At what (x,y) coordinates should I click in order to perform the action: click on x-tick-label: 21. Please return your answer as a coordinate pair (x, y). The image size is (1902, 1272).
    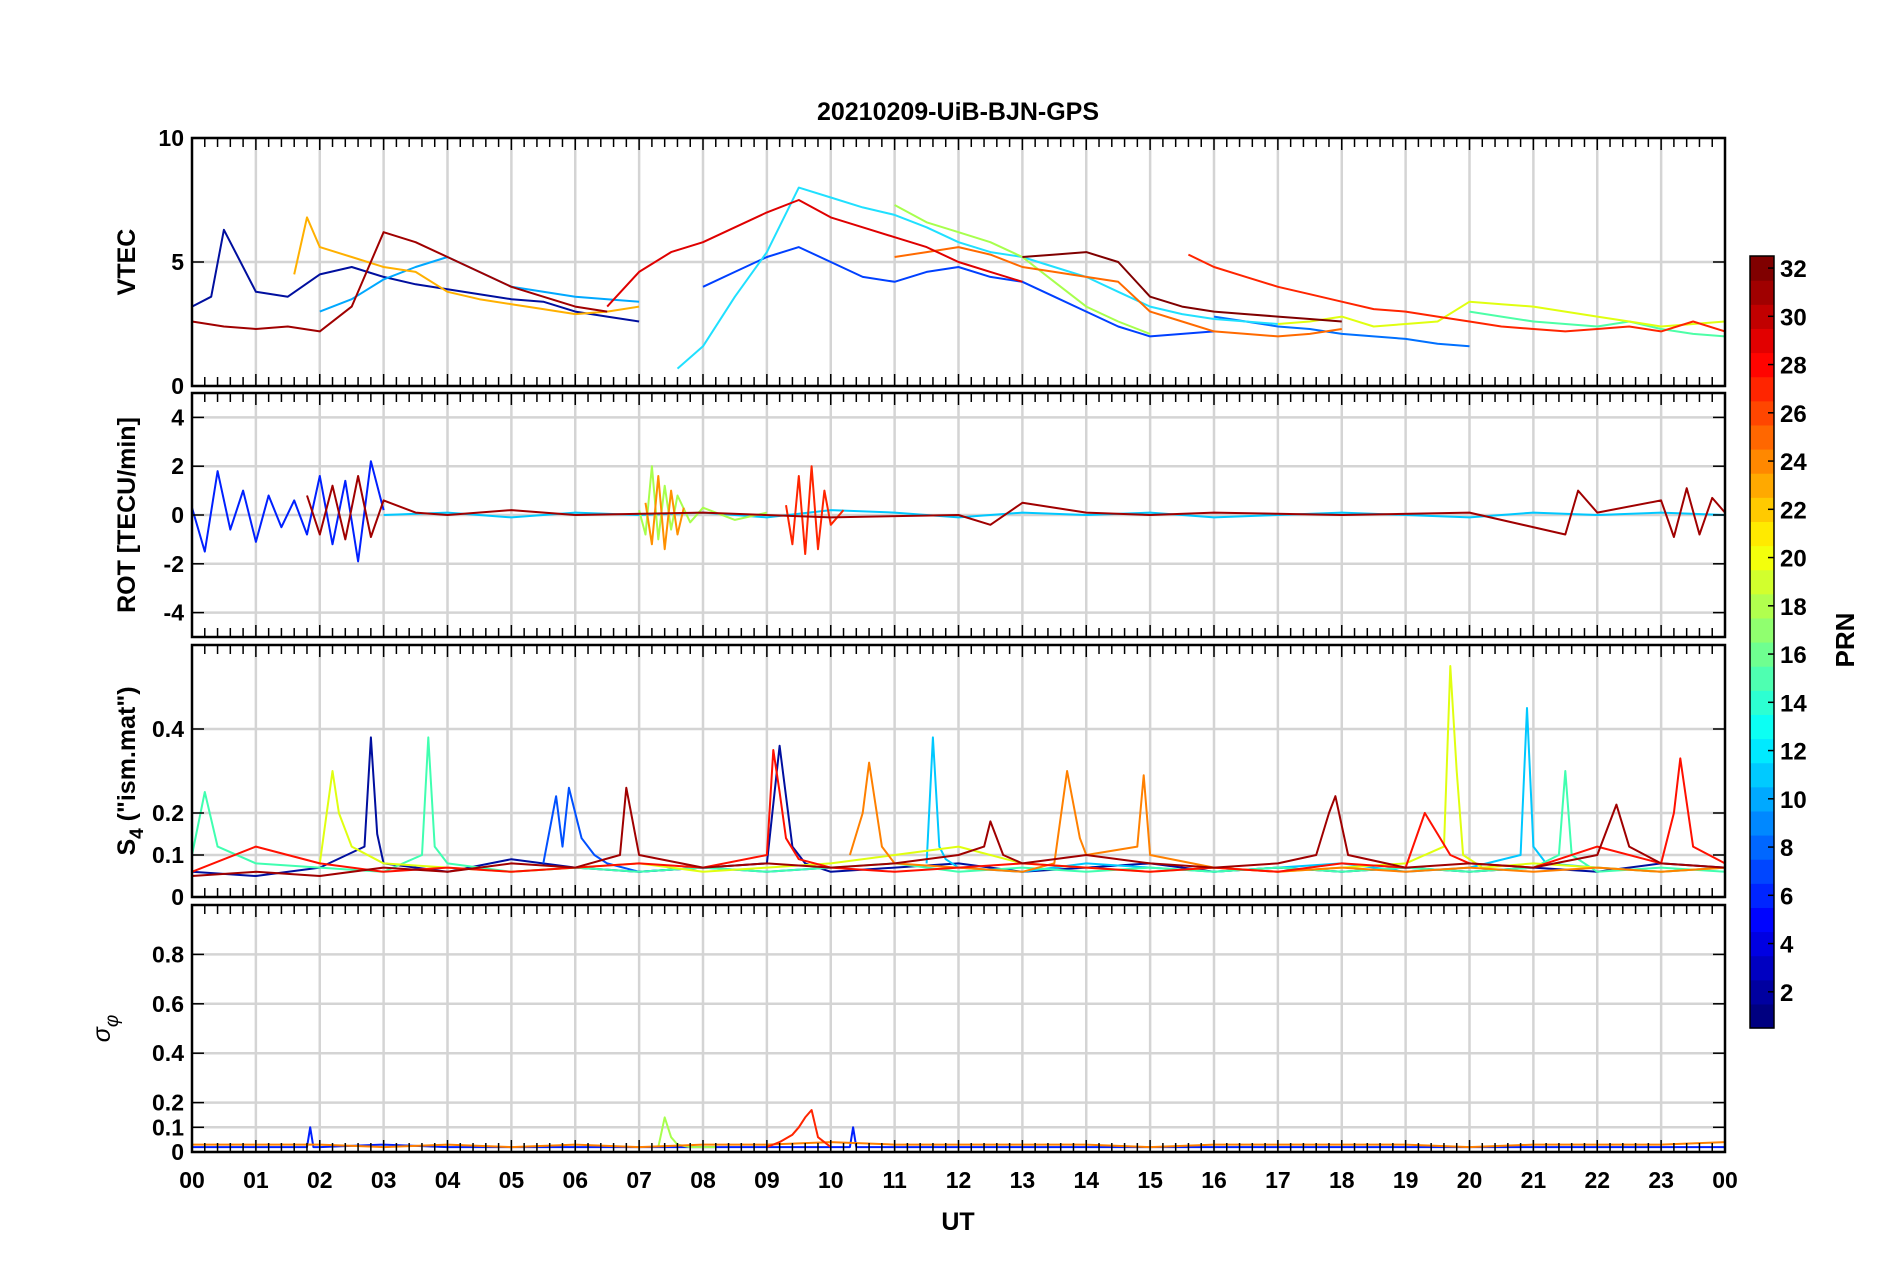
    Looking at the image, I should click on (1534, 1180).